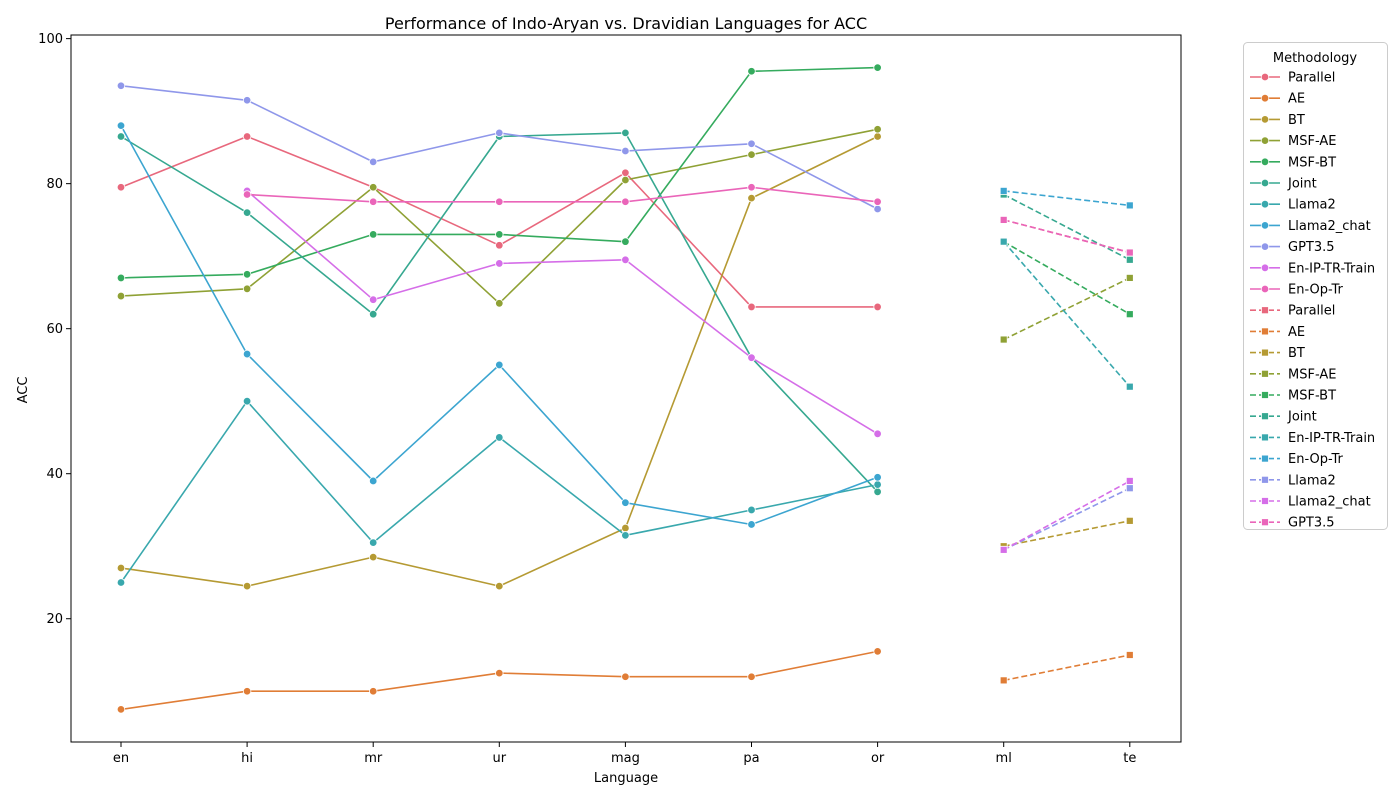  What do you see at coordinates (1129, 386) in the screenshot?
I see `dravidian-point-en-ip-tr-train-te` at bounding box center [1129, 386].